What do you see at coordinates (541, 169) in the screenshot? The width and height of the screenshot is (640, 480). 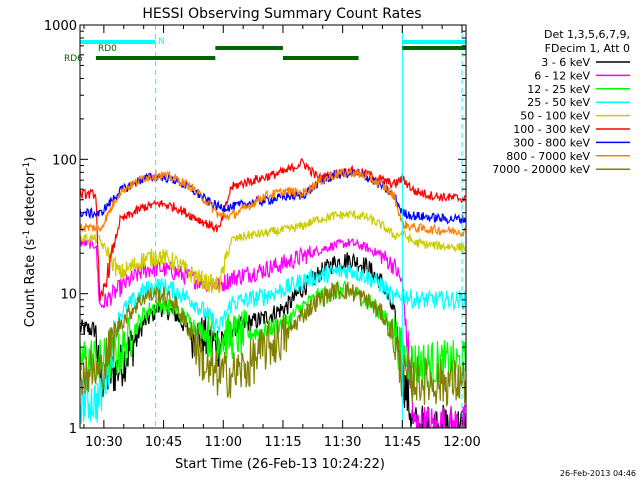 I see `legend-label-9: 7000 - 20000 keV` at bounding box center [541, 169].